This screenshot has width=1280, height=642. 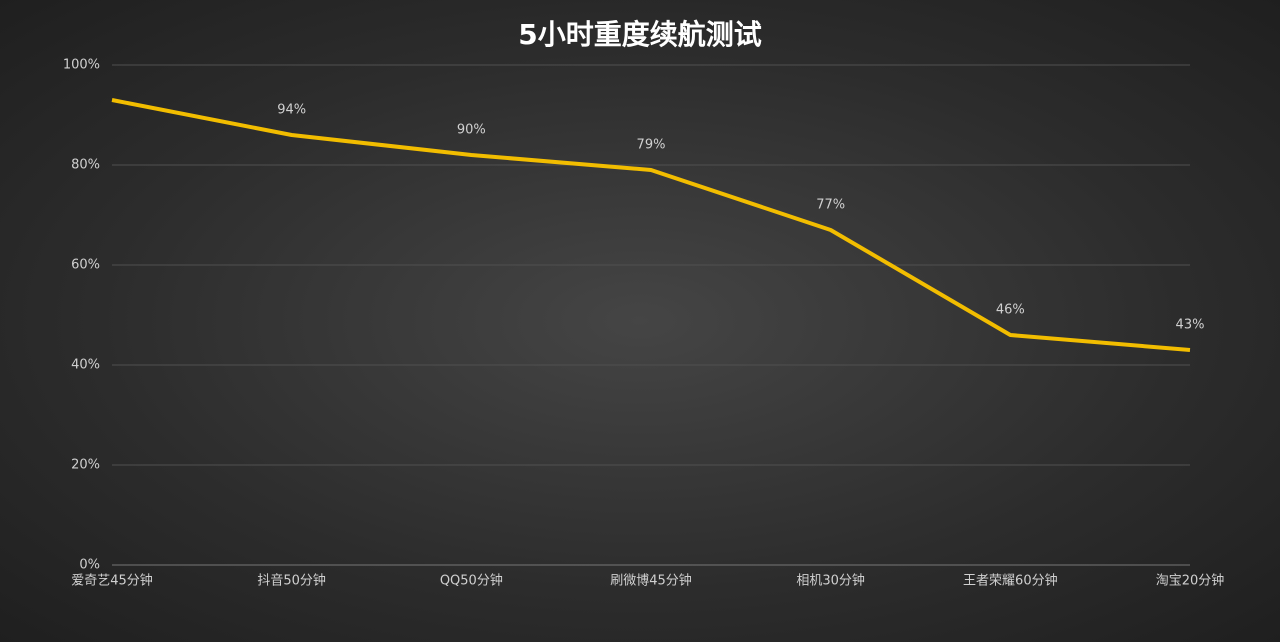 I want to click on chart-title: 5小时重度续航测试, so click(x=639, y=34).